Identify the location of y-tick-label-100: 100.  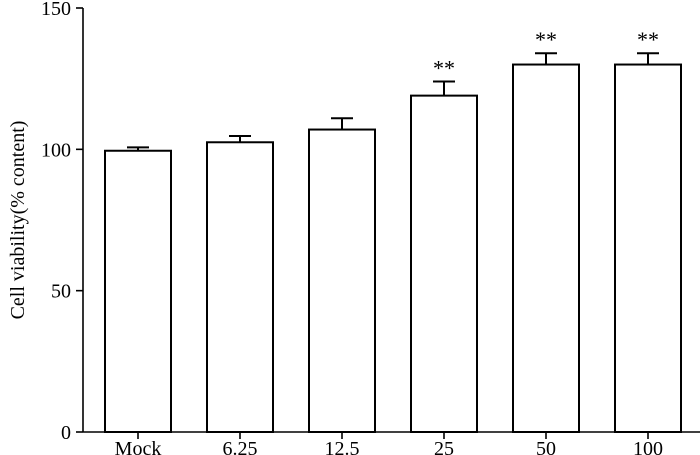
(56, 150).